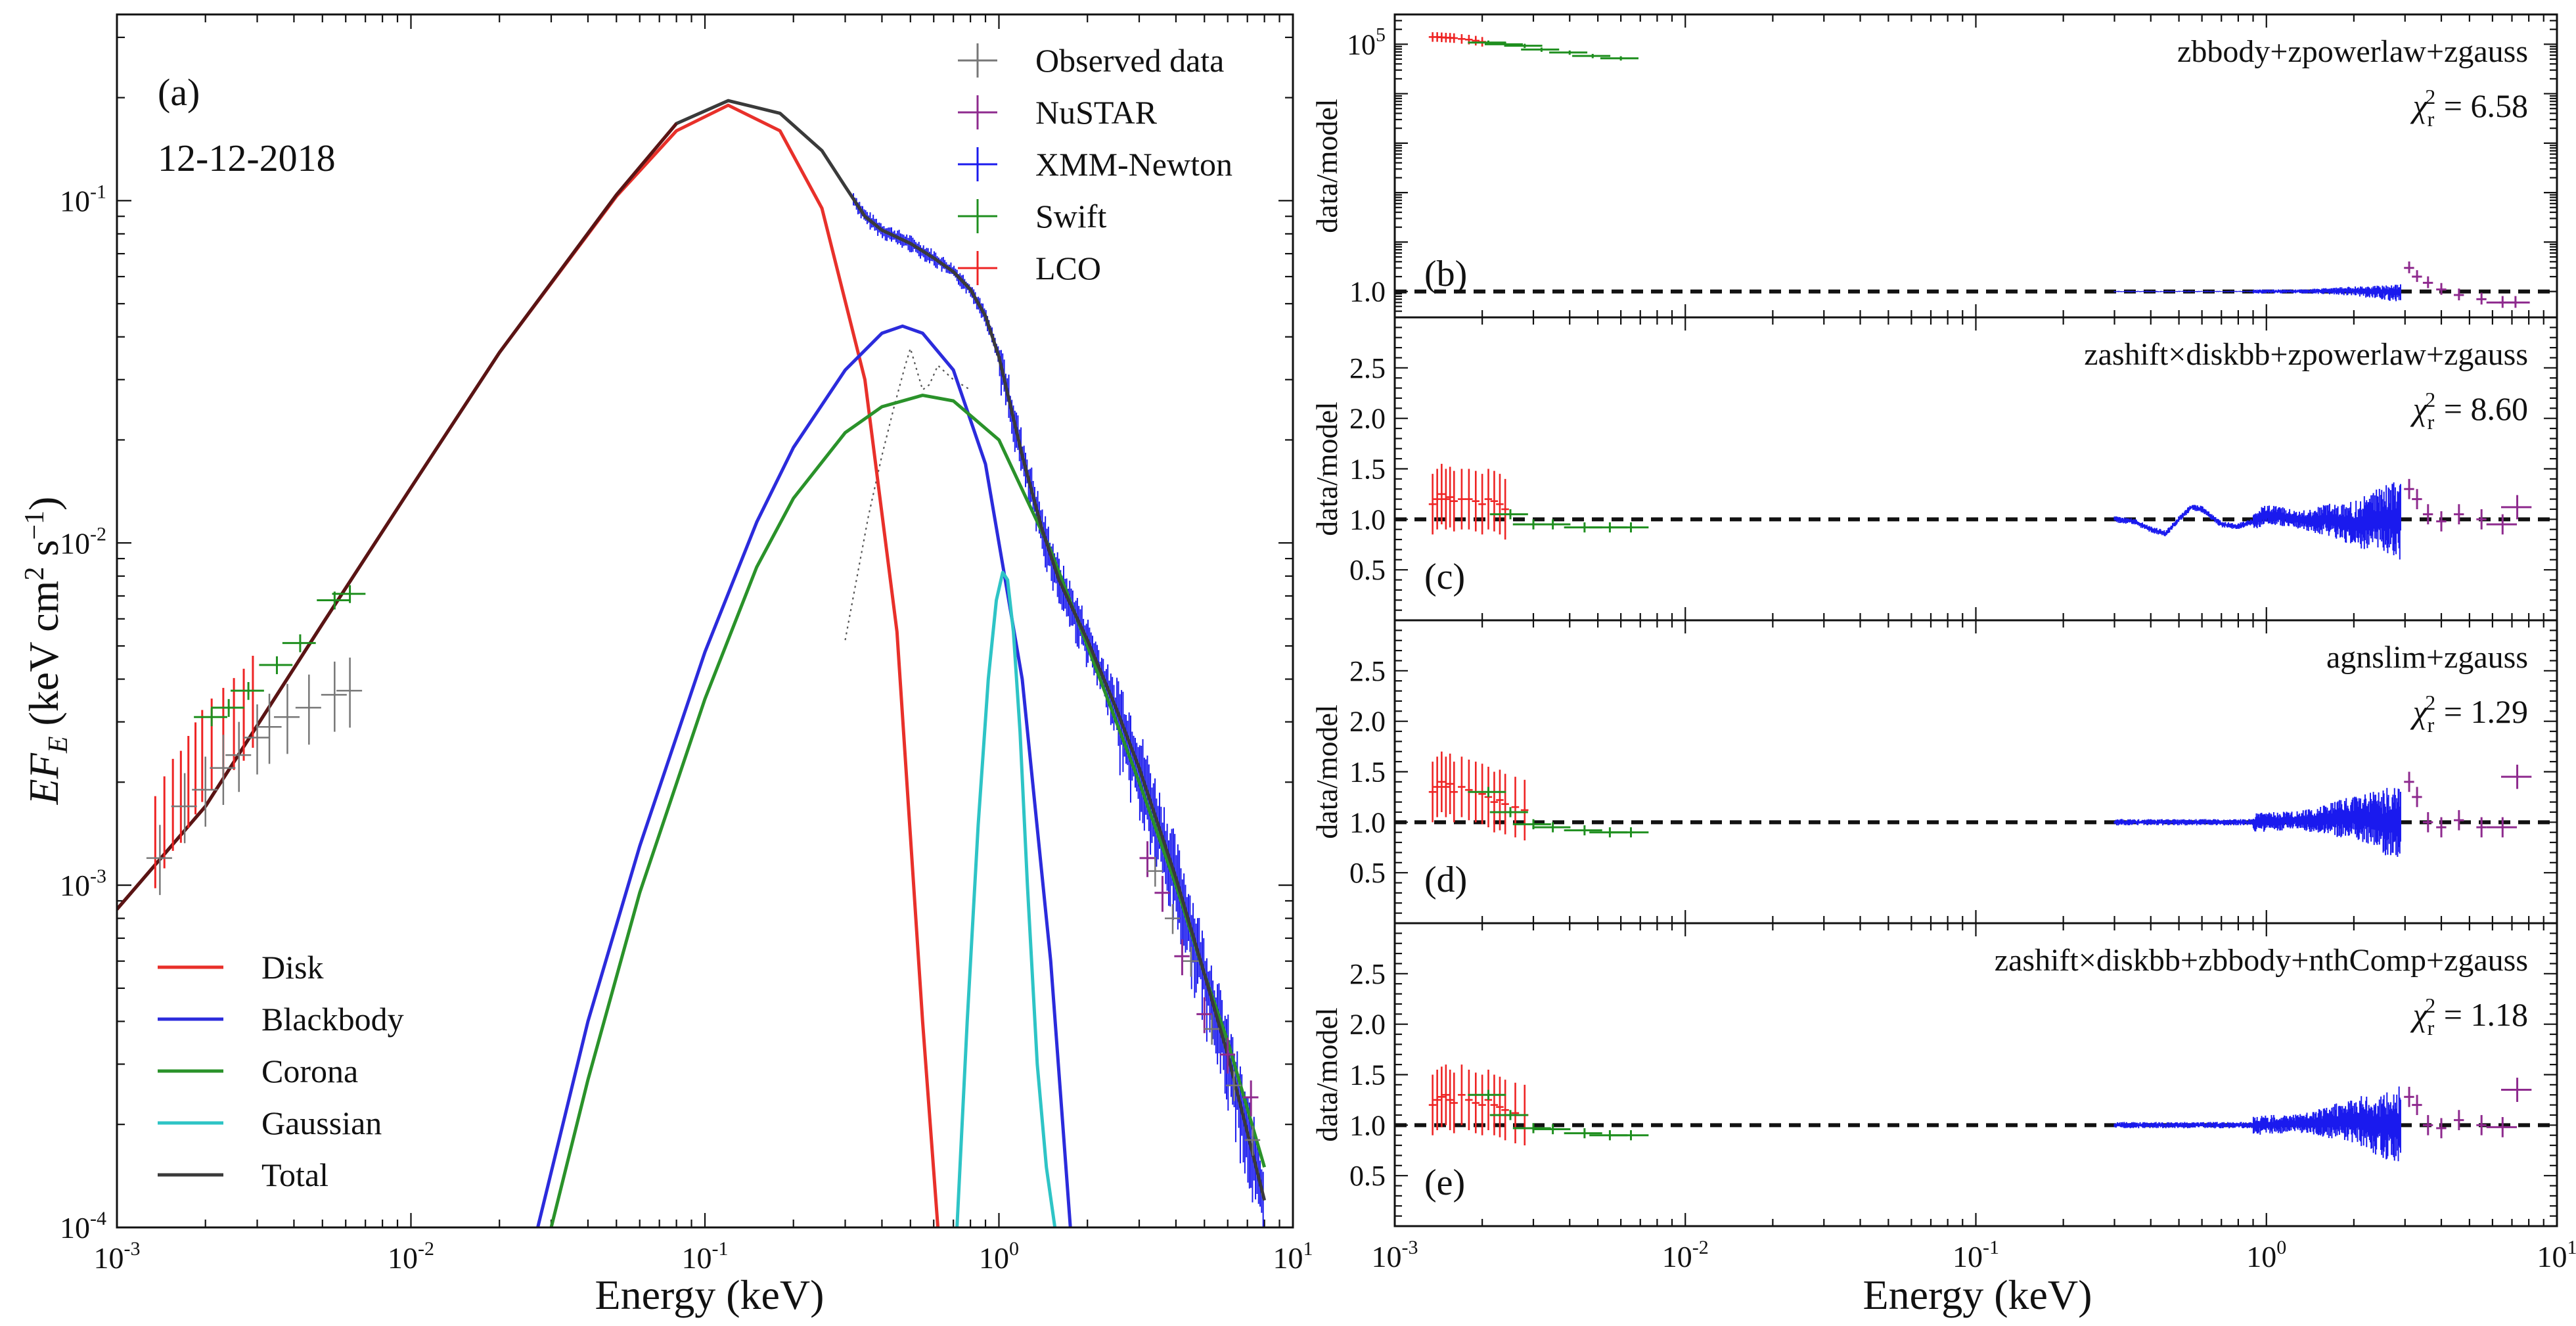 The image size is (2576, 1326). Describe the element at coordinates (2469, 411) in the screenshot. I see `ratio-chi-label: χr2 = 8.60` at that location.